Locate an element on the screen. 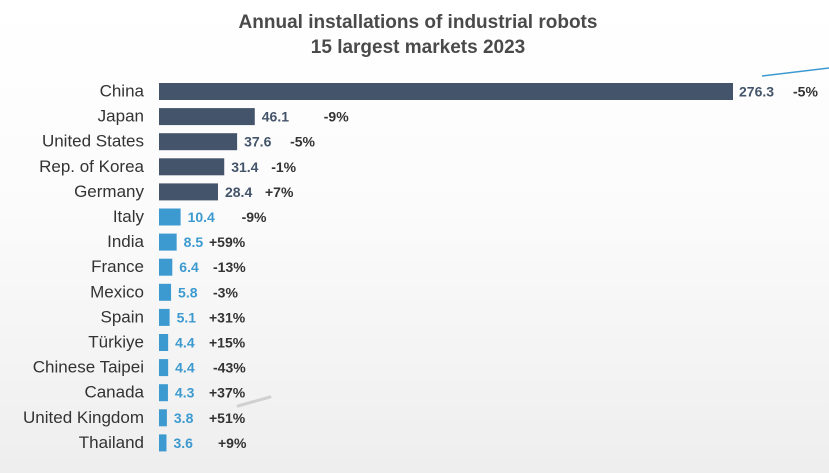  decorative-swoosh is located at coordinates (254, 401).